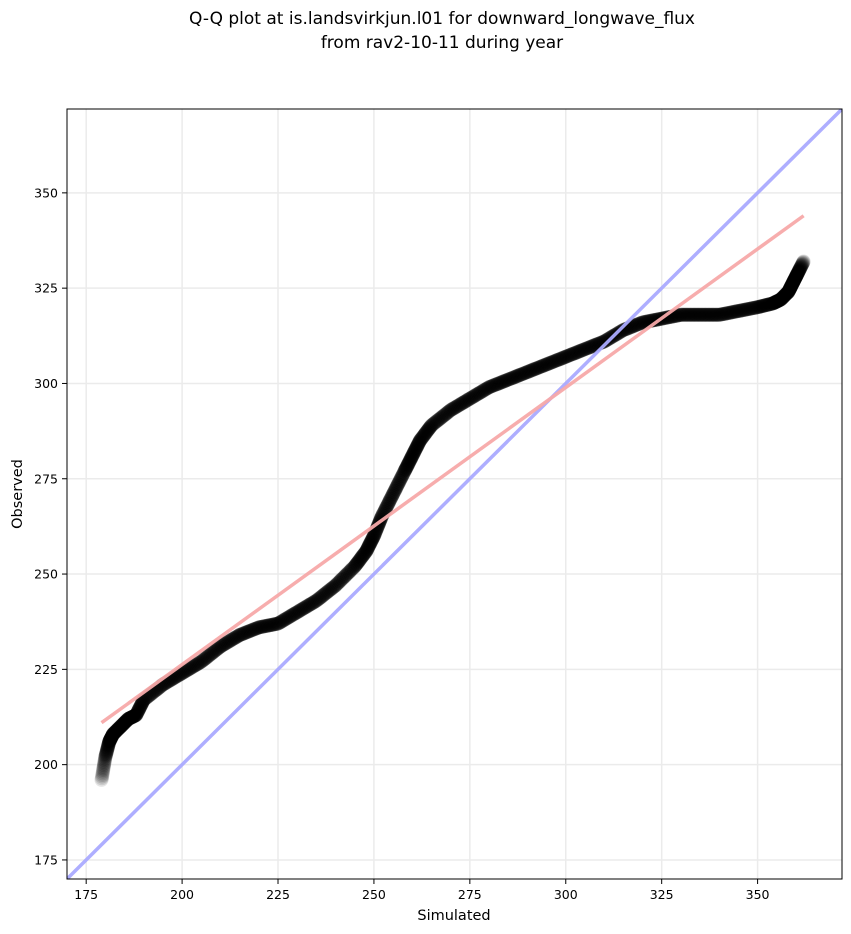 The image size is (851, 934). Describe the element at coordinates (46, 669) in the screenshot. I see `y-tick-label: 225` at that location.